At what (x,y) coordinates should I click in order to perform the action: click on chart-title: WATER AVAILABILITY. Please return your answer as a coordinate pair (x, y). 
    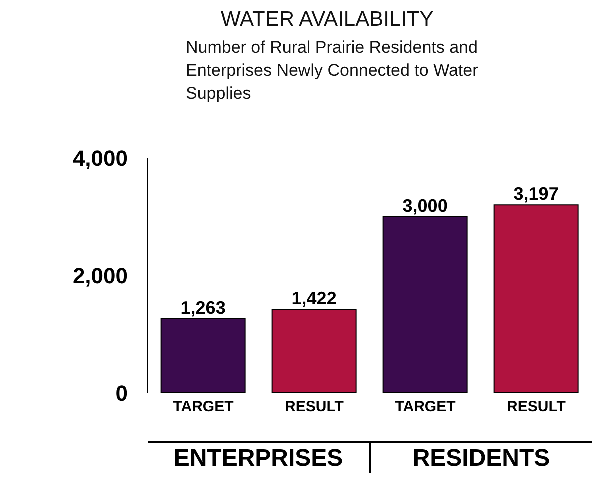
    Looking at the image, I should click on (327, 20).